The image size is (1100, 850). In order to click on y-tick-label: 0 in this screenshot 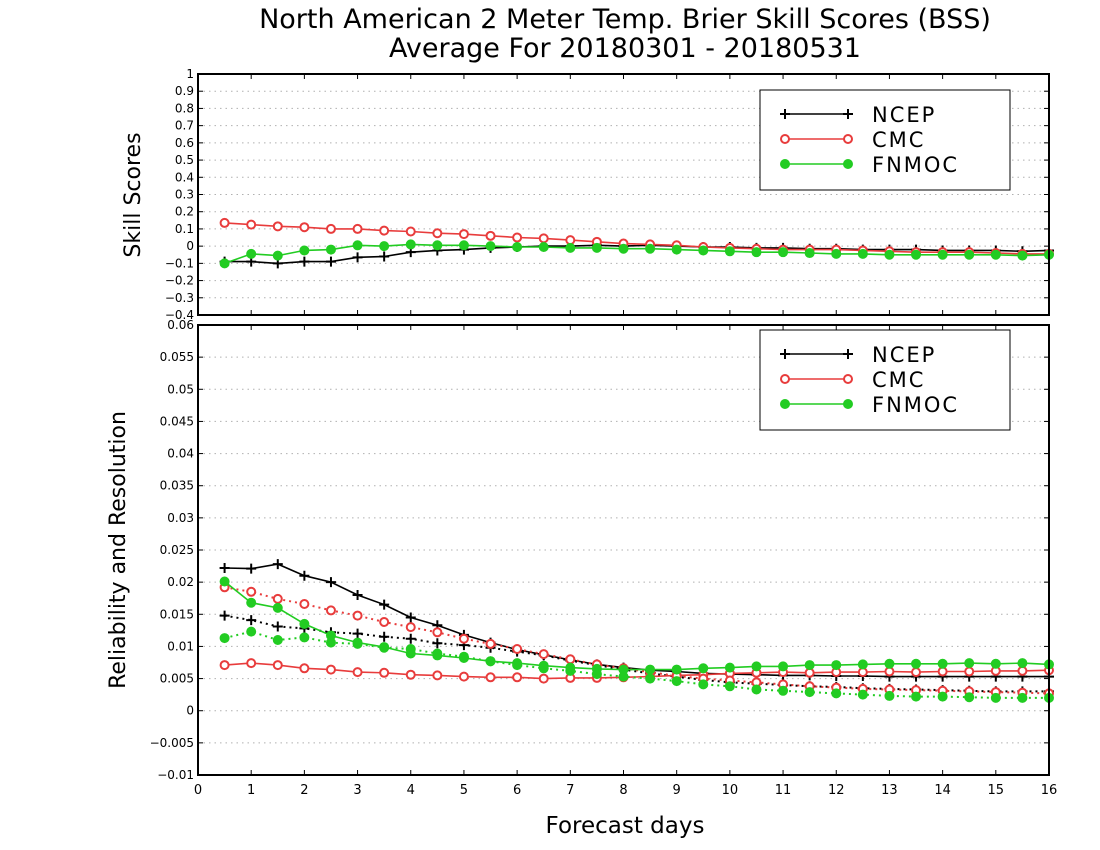, I will do `click(190, 246)`.